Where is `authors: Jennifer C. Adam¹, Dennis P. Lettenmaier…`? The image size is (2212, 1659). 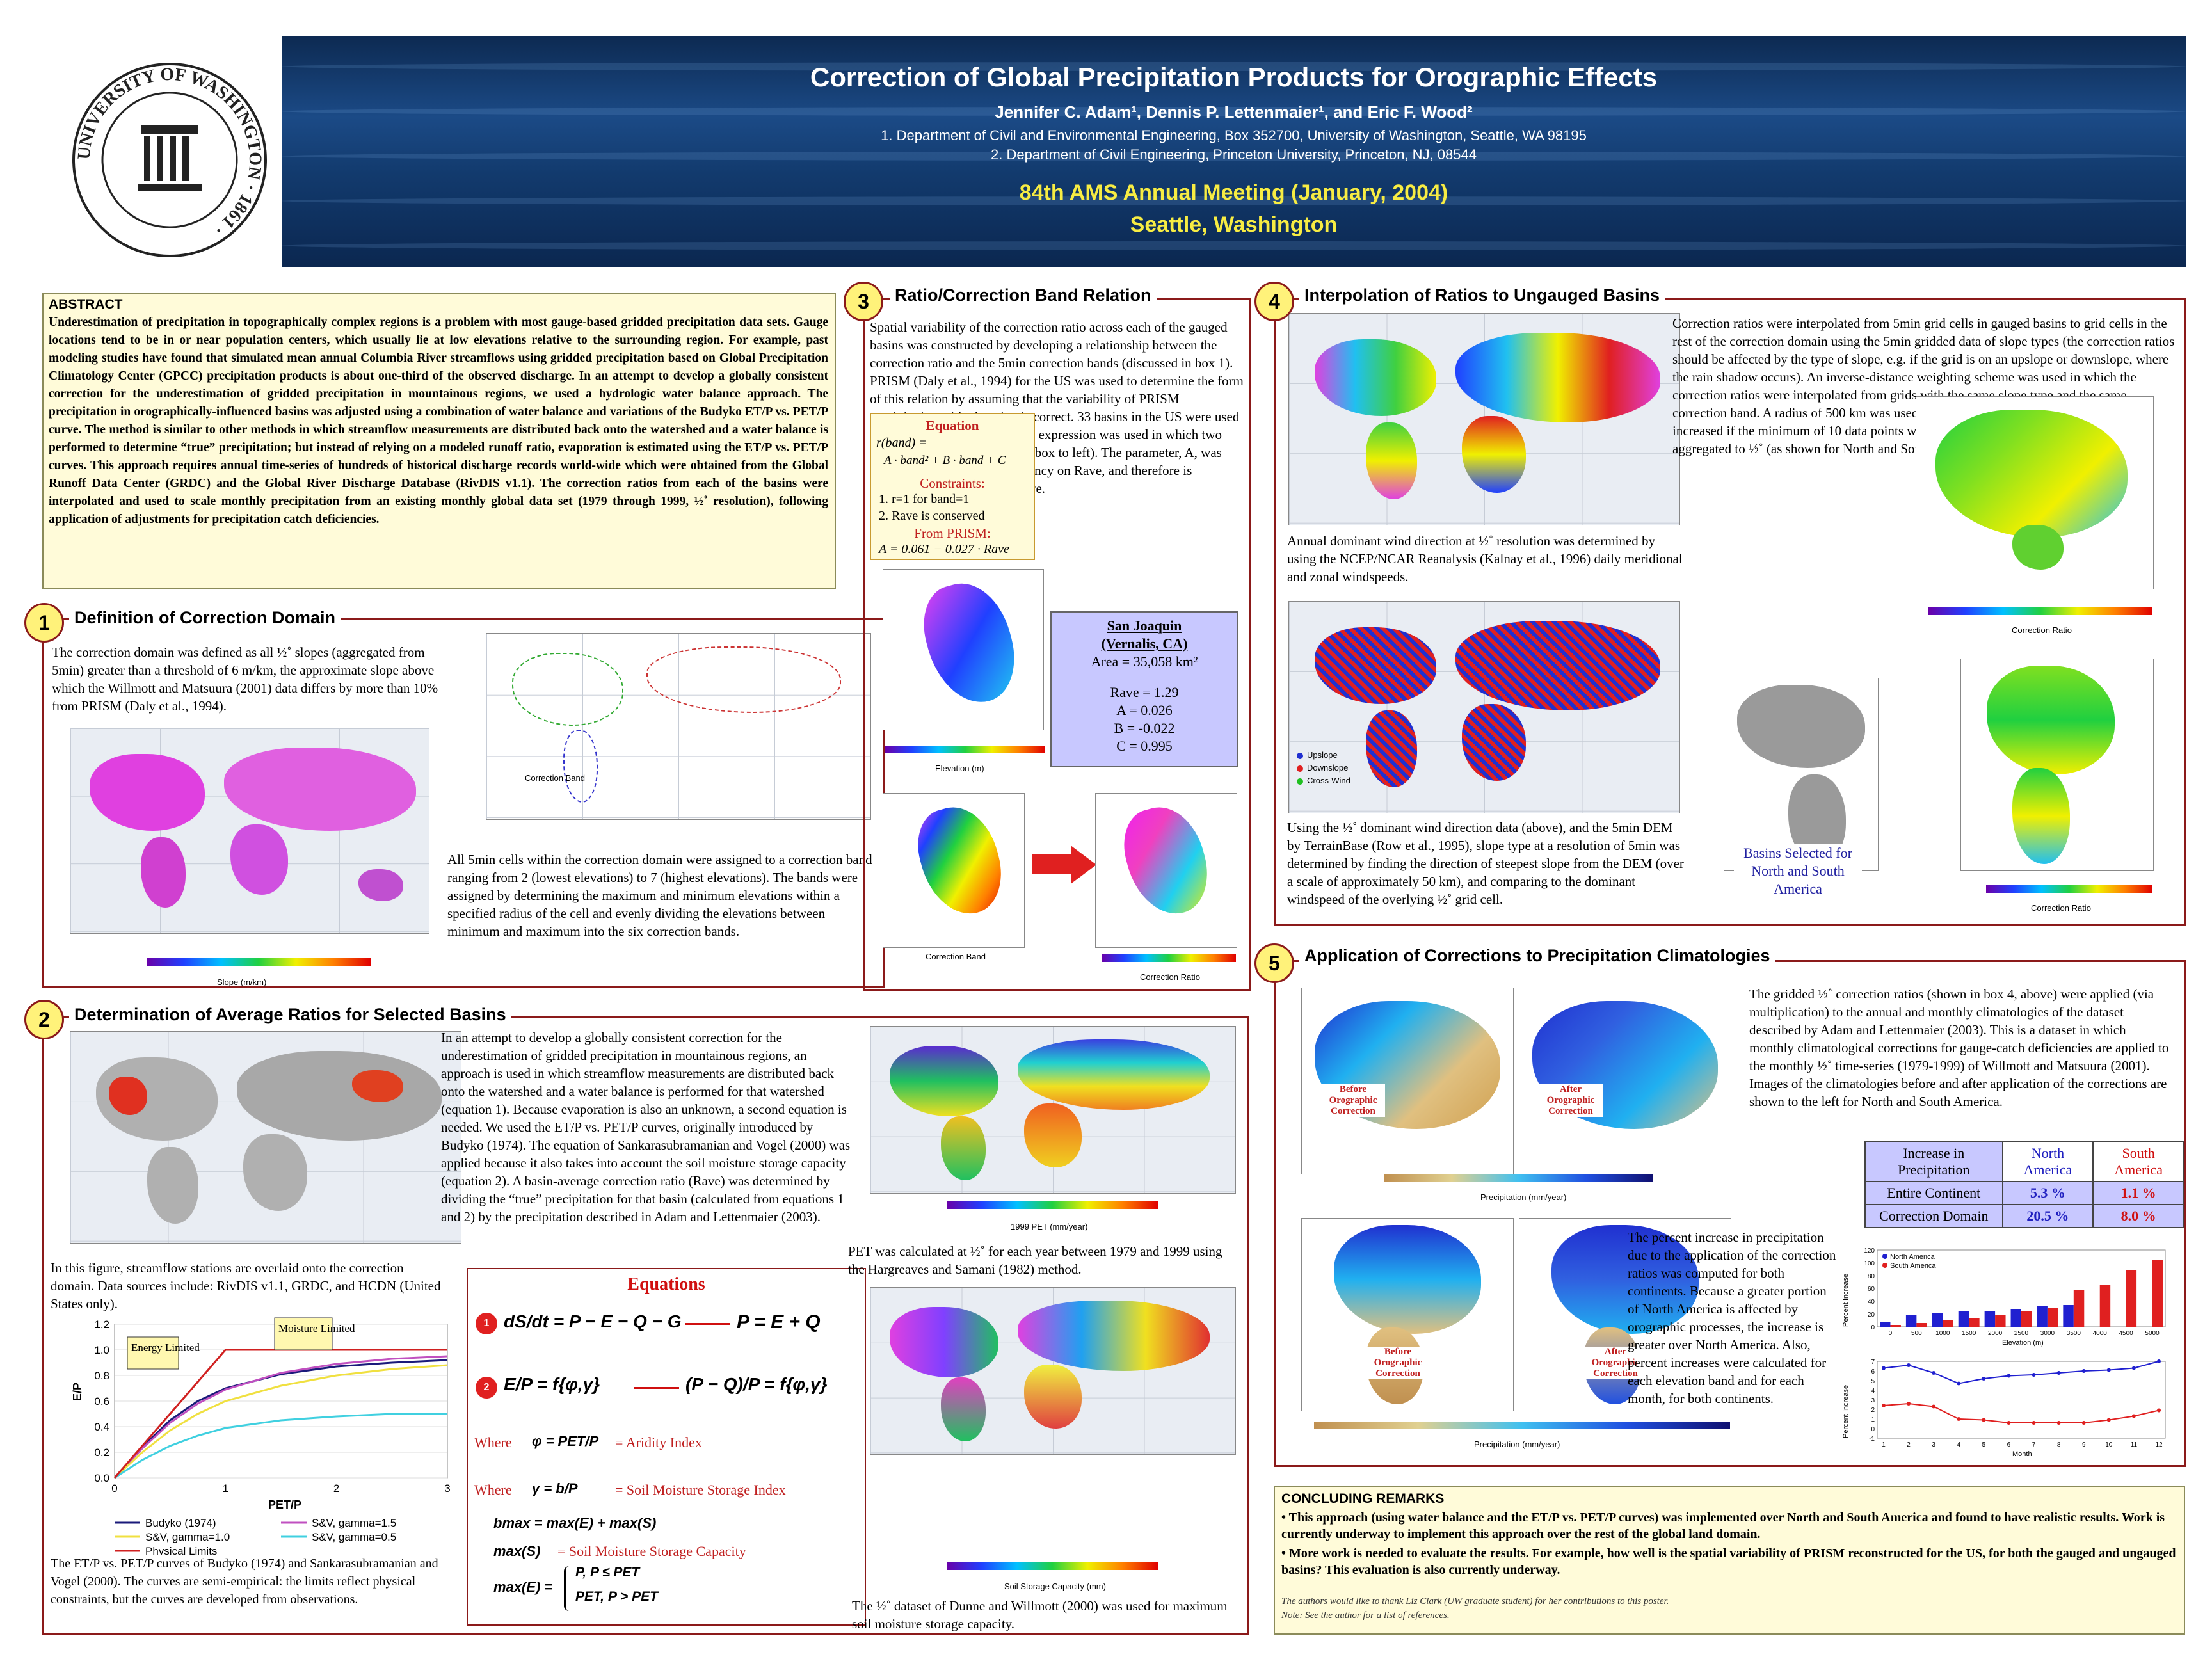 authors: Jennifer C. Adam¹, Dennis P. Lettenmaier… is located at coordinates (1234, 112).